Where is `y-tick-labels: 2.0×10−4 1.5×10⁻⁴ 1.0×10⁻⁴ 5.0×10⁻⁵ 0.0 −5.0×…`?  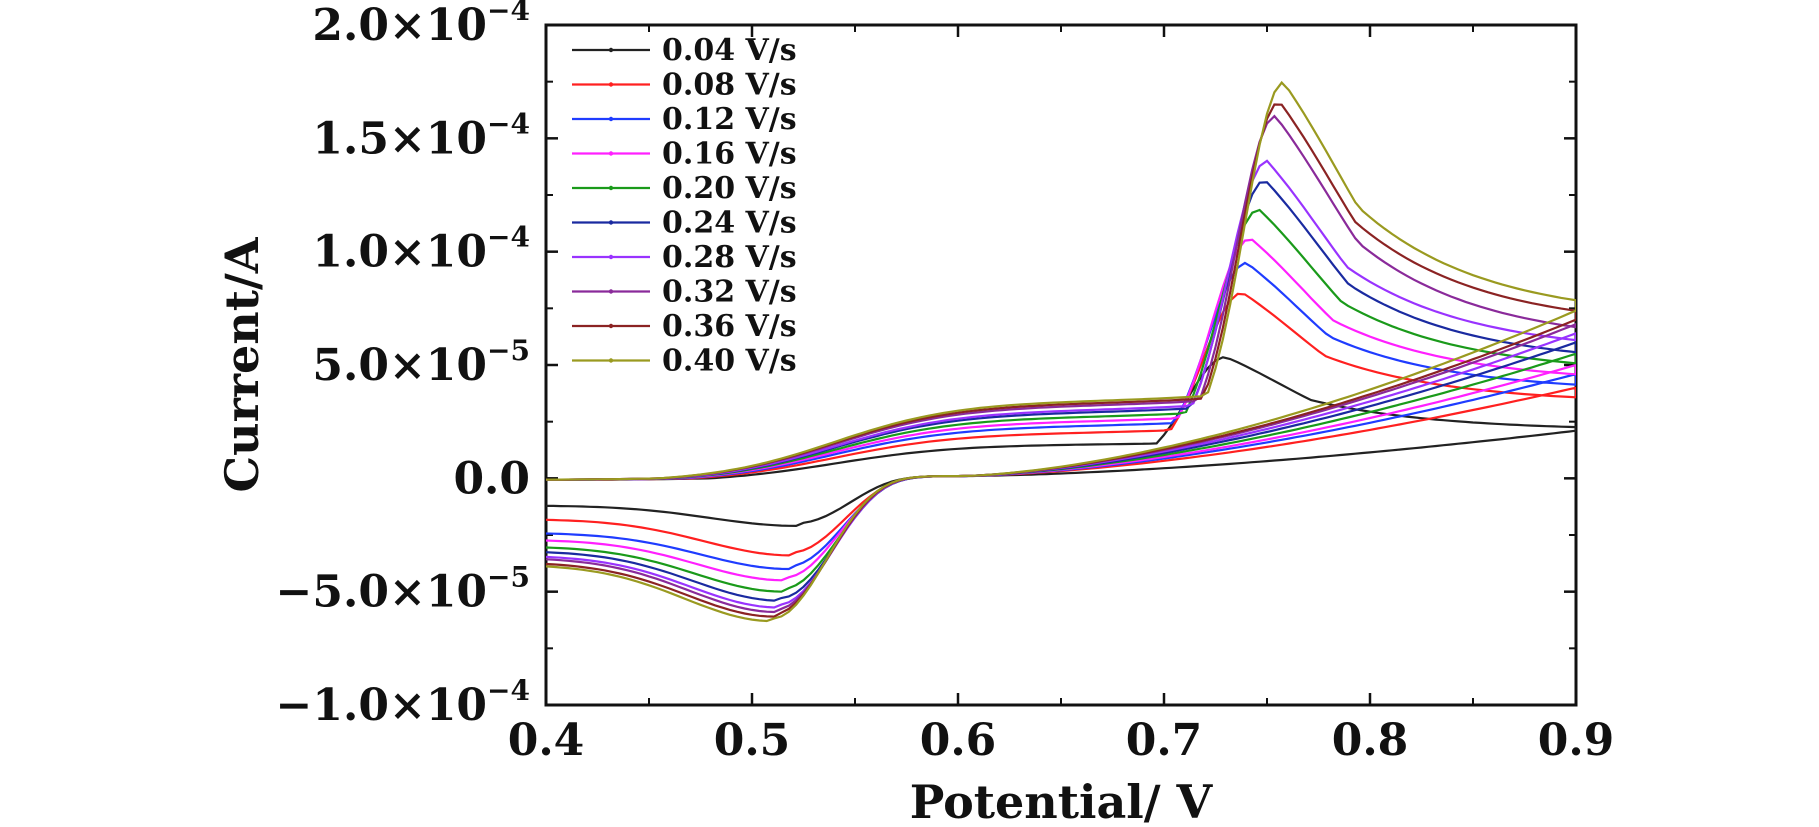
y-tick-labels: 2.0×10−4 1.5×10⁻⁴ 1.0×10⁻⁴ 5.0×10⁻⁵ 0.0 −5.0×… is located at coordinates (403, 365).